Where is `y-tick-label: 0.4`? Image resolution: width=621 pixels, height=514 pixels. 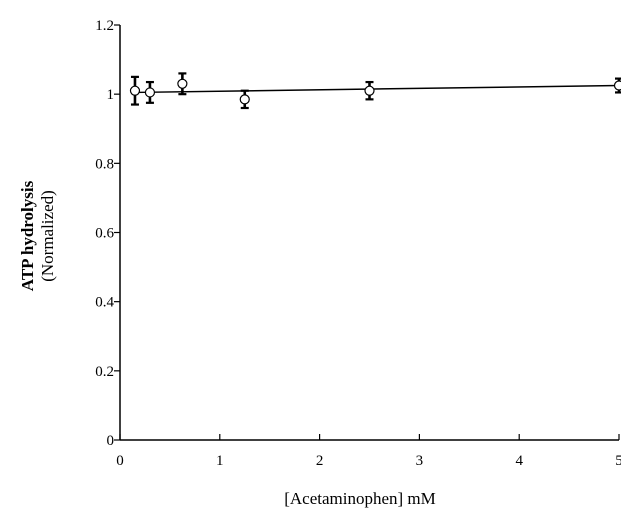
y-tick-label: 0.4 is located at coordinates (104, 303).